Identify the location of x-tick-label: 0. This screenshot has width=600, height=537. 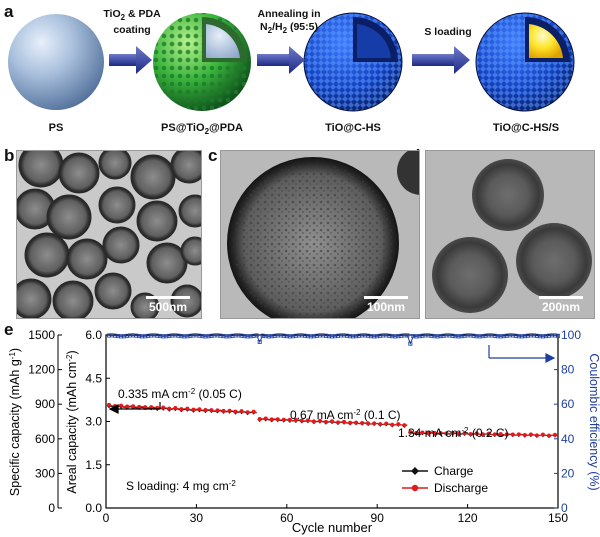
(106, 518).